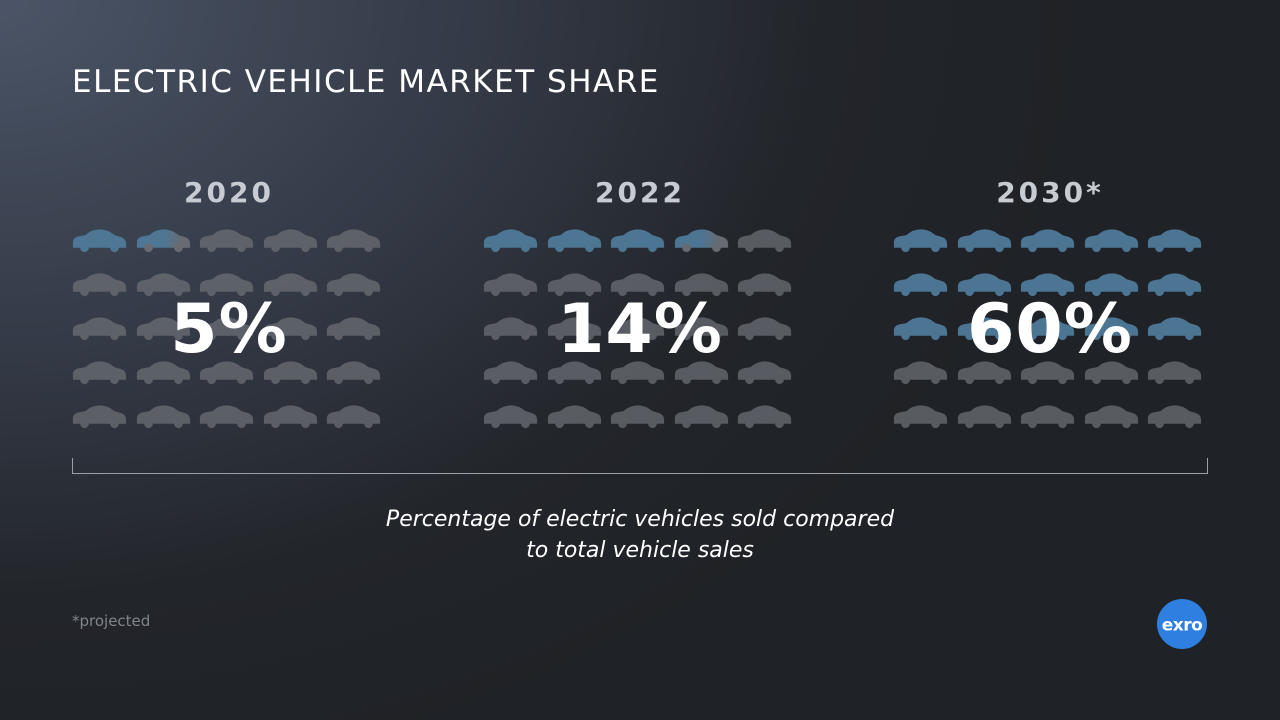 The width and height of the screenshot is (1280, 720). I want to click on page-title: ELECTRIC VEHICLE MARKET SHARE, so click(366, 82).